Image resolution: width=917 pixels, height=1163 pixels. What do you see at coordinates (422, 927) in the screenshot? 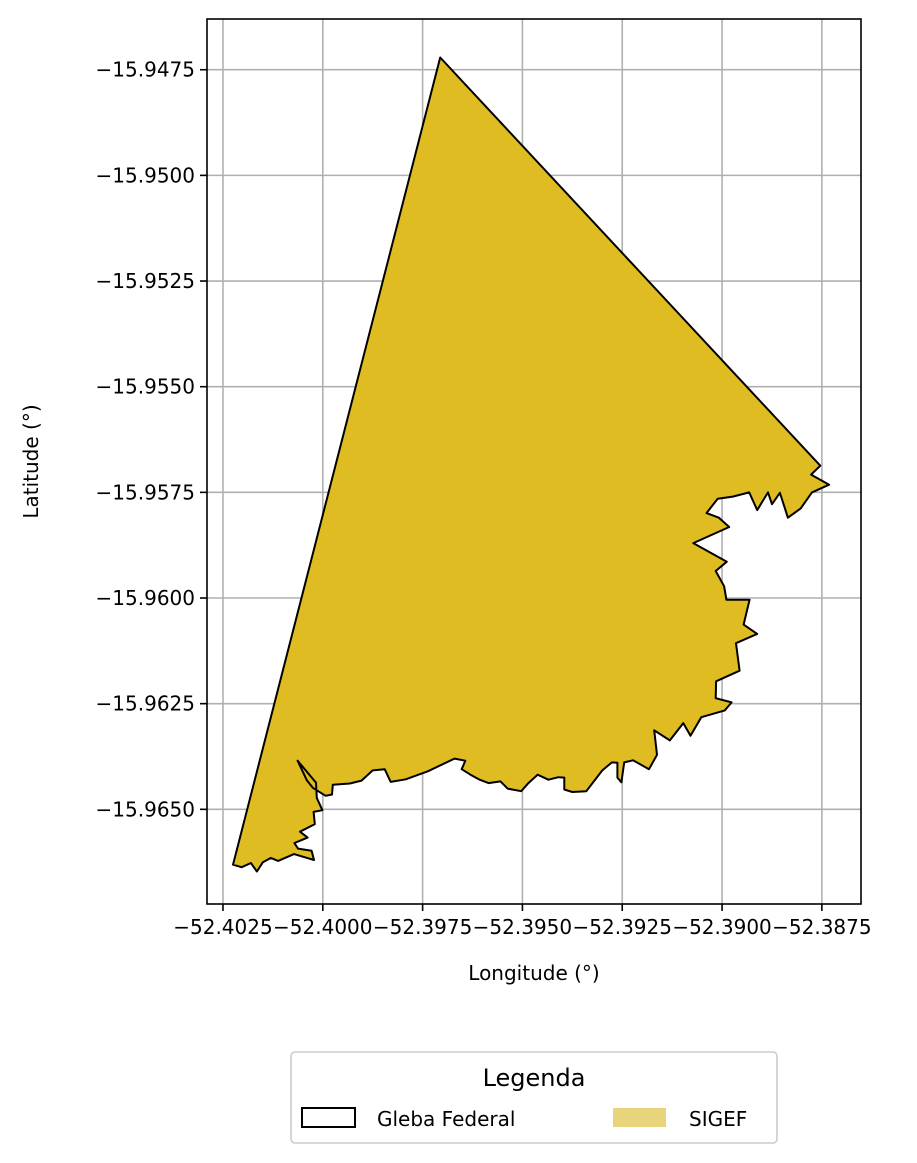
I see `x-tick-label: −52.3975` at bounding box center [422, 927].